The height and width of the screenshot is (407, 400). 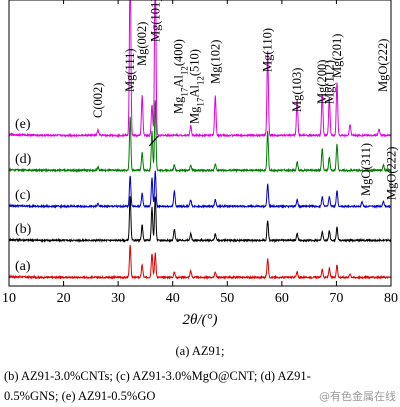 I want to click on x-tick-label-40: 40, so click(x=173, y=298).